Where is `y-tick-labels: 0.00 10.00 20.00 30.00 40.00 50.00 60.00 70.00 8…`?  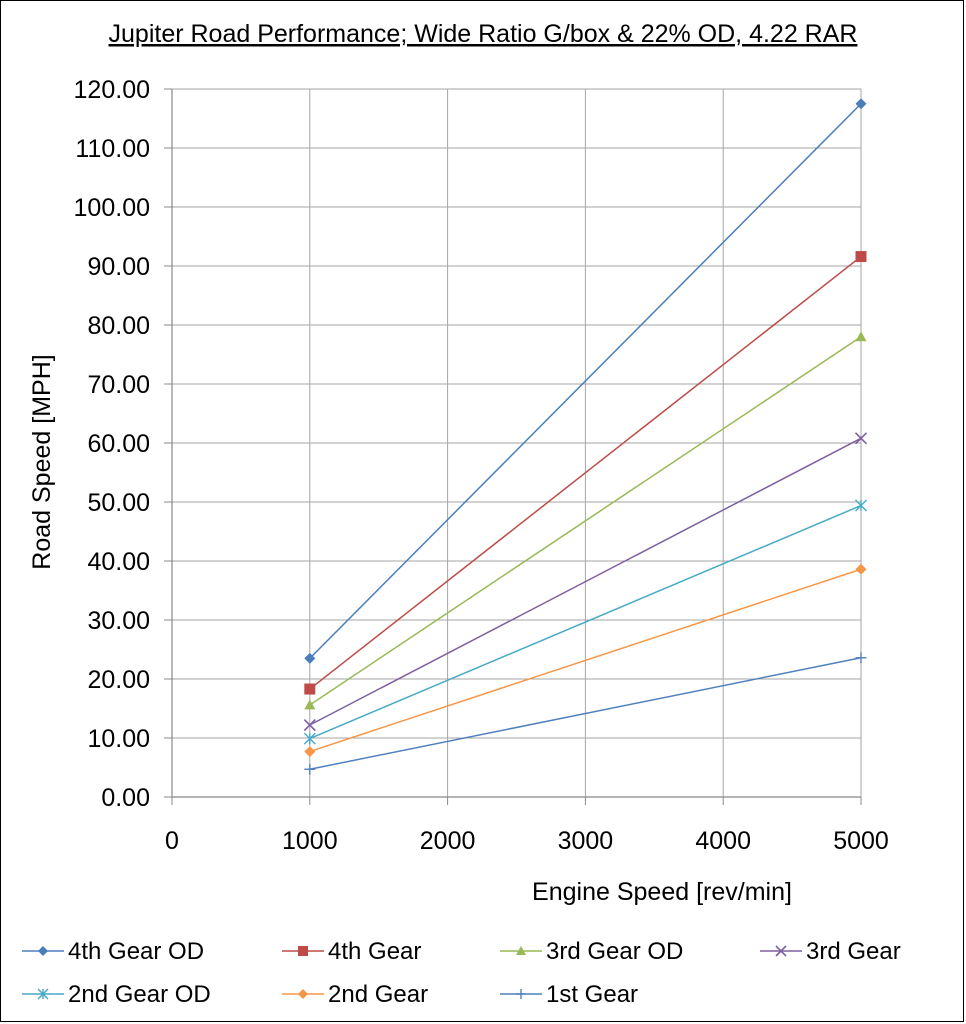 y-tick-labels: 0.00 10.00 20.00 30.00 40.00 50.00 60.00 70.00 8… is located at coordinates (112, 444).